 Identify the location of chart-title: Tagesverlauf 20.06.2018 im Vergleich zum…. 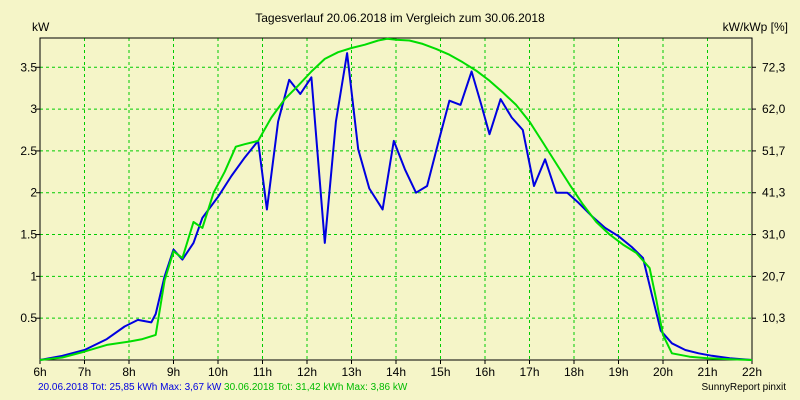
(400, 18).